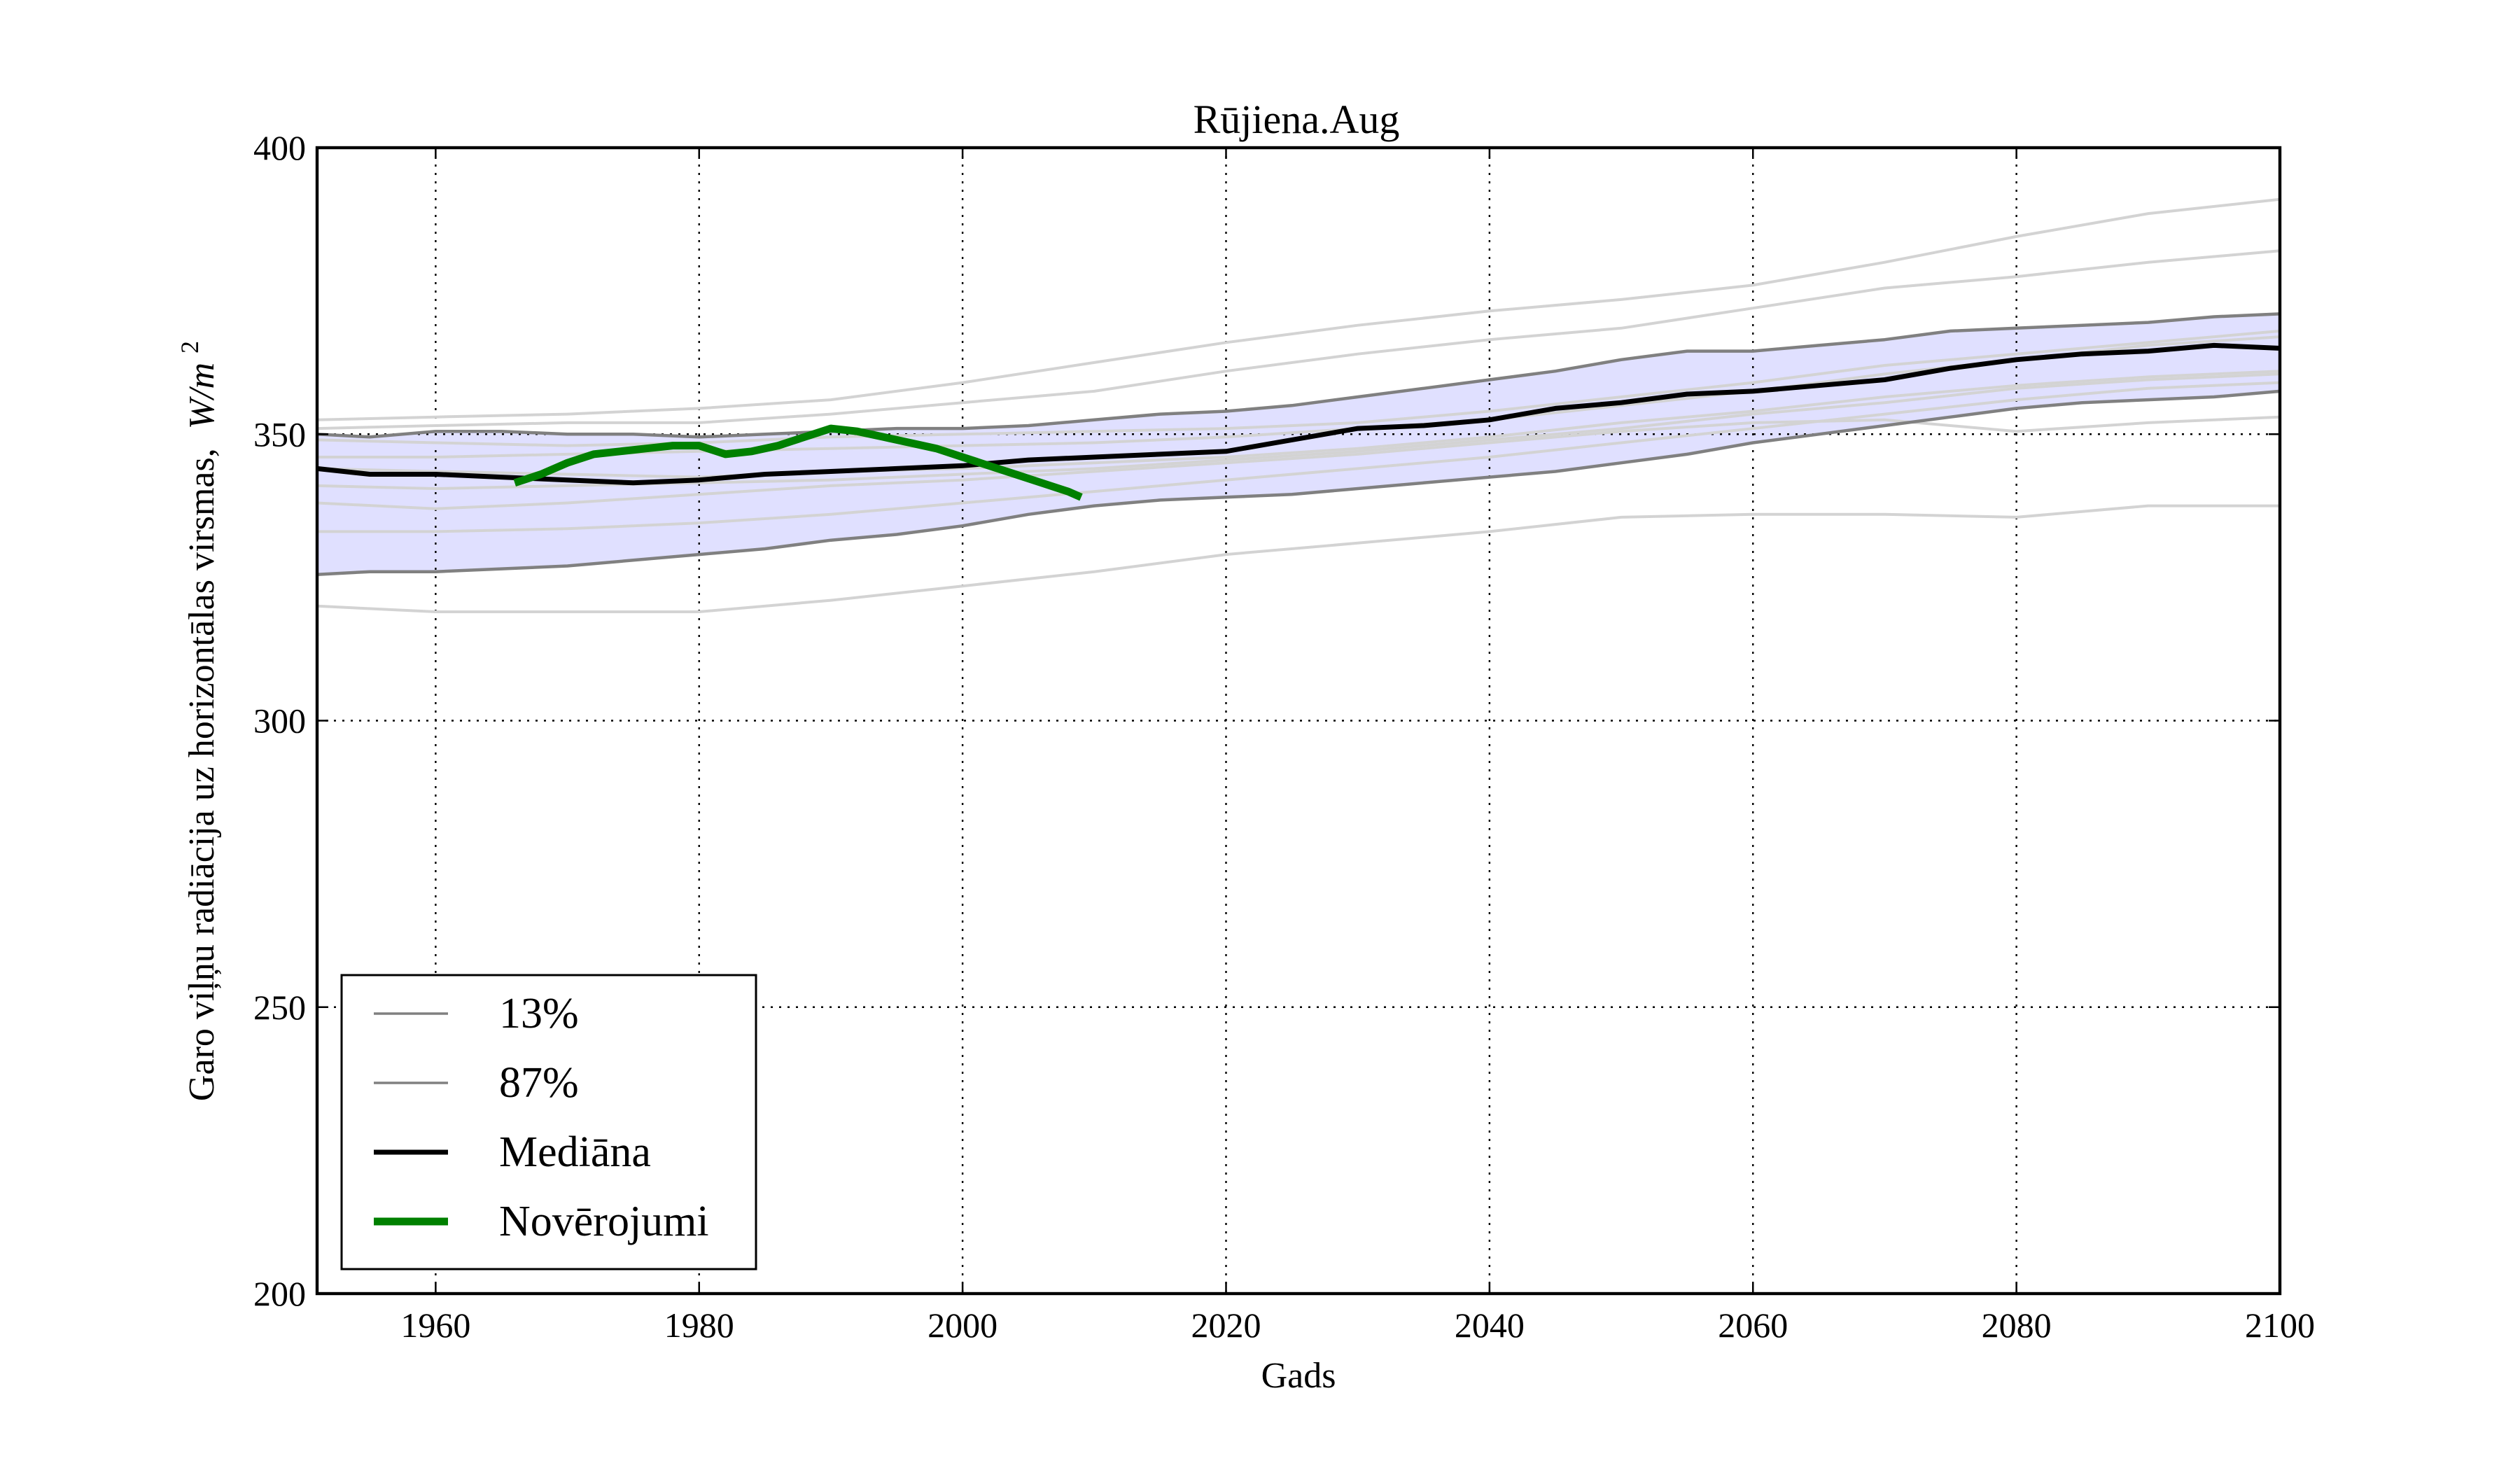  What do you see at coordinates (279, 1007) in the screenshot?
I see `y-tick-label: 250` at bounding box center [279, 1007].